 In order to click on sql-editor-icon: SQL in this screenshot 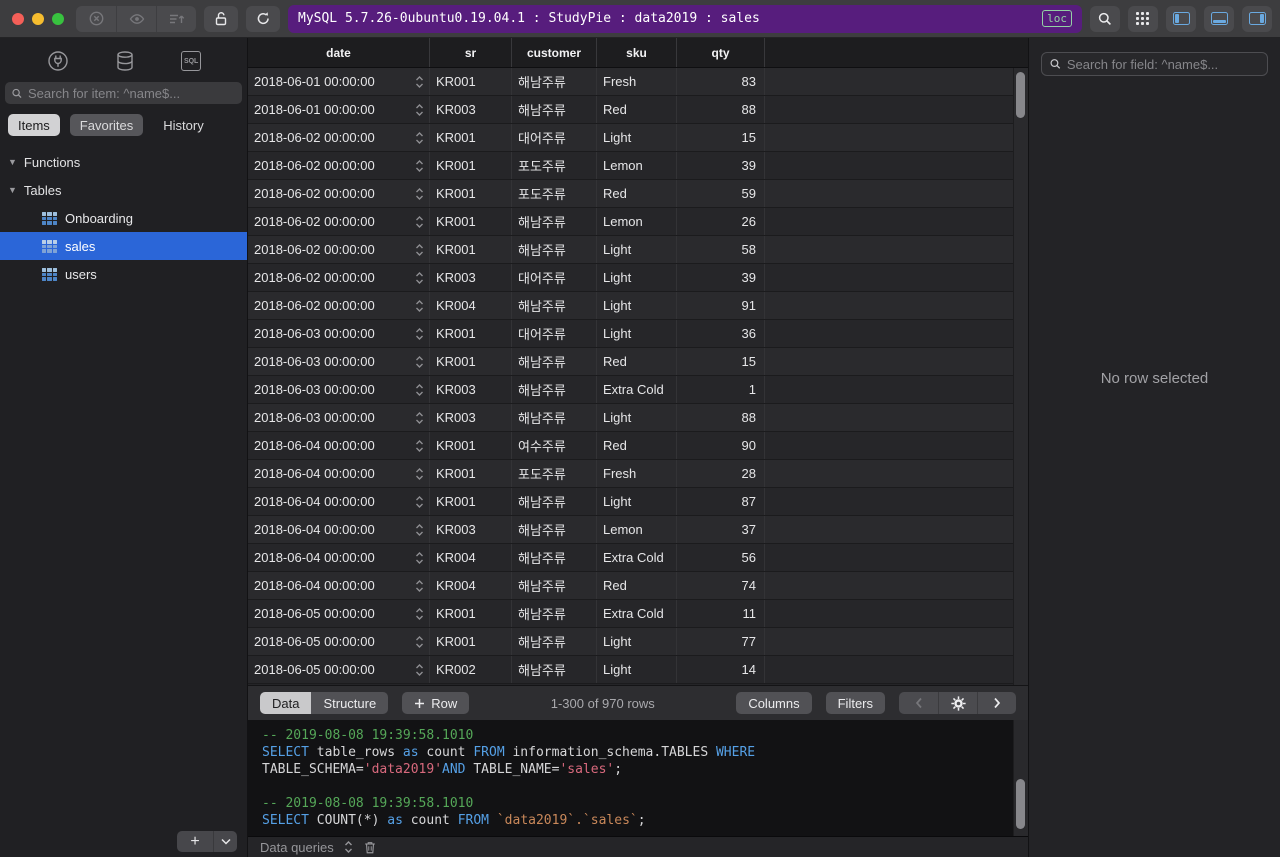, I will do `click(191, 61)`.